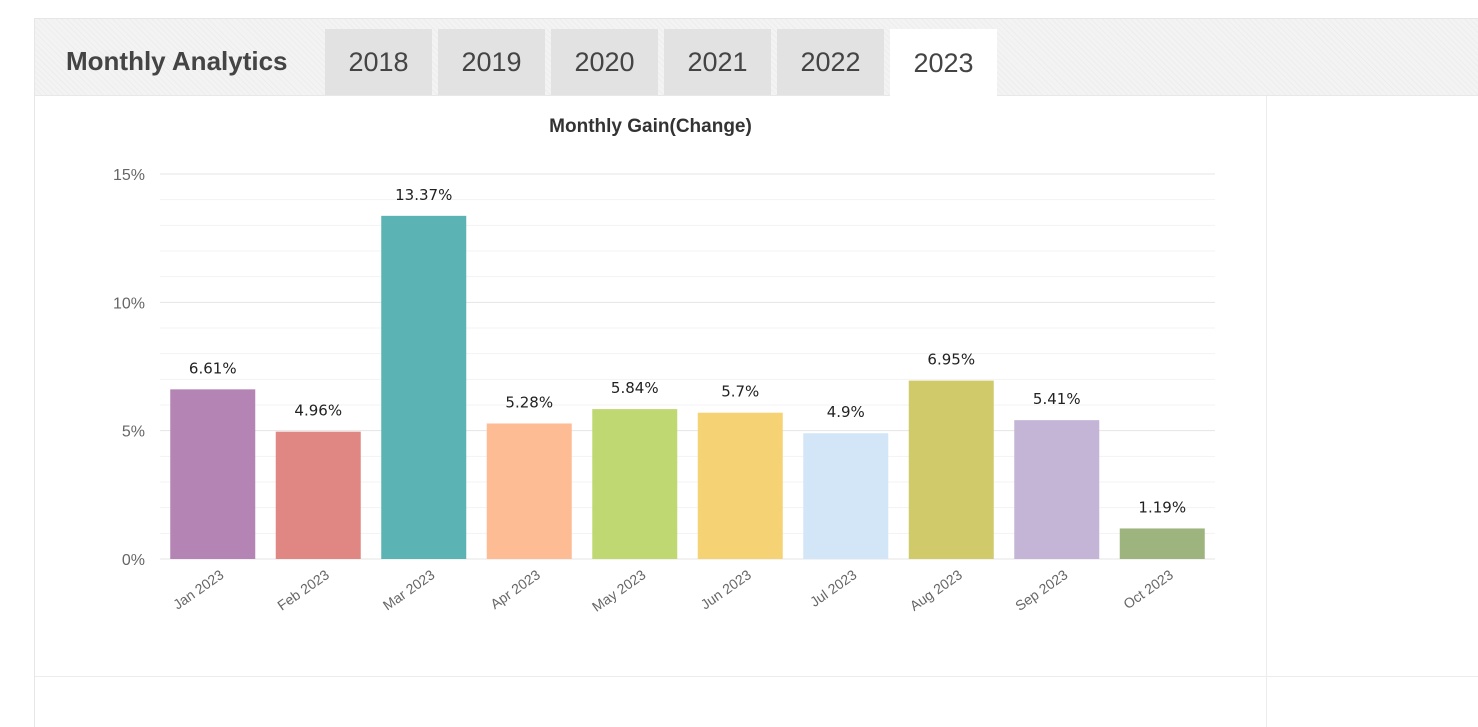  I want to click on data-label: 6.61%, so click(213, 368).